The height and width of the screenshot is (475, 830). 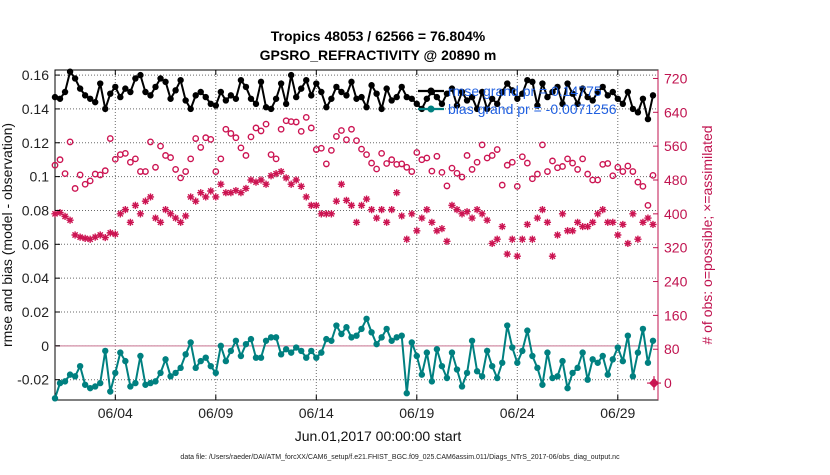 I want to click on y-tick-label-left: 0.06, so click(x=35, y=244).